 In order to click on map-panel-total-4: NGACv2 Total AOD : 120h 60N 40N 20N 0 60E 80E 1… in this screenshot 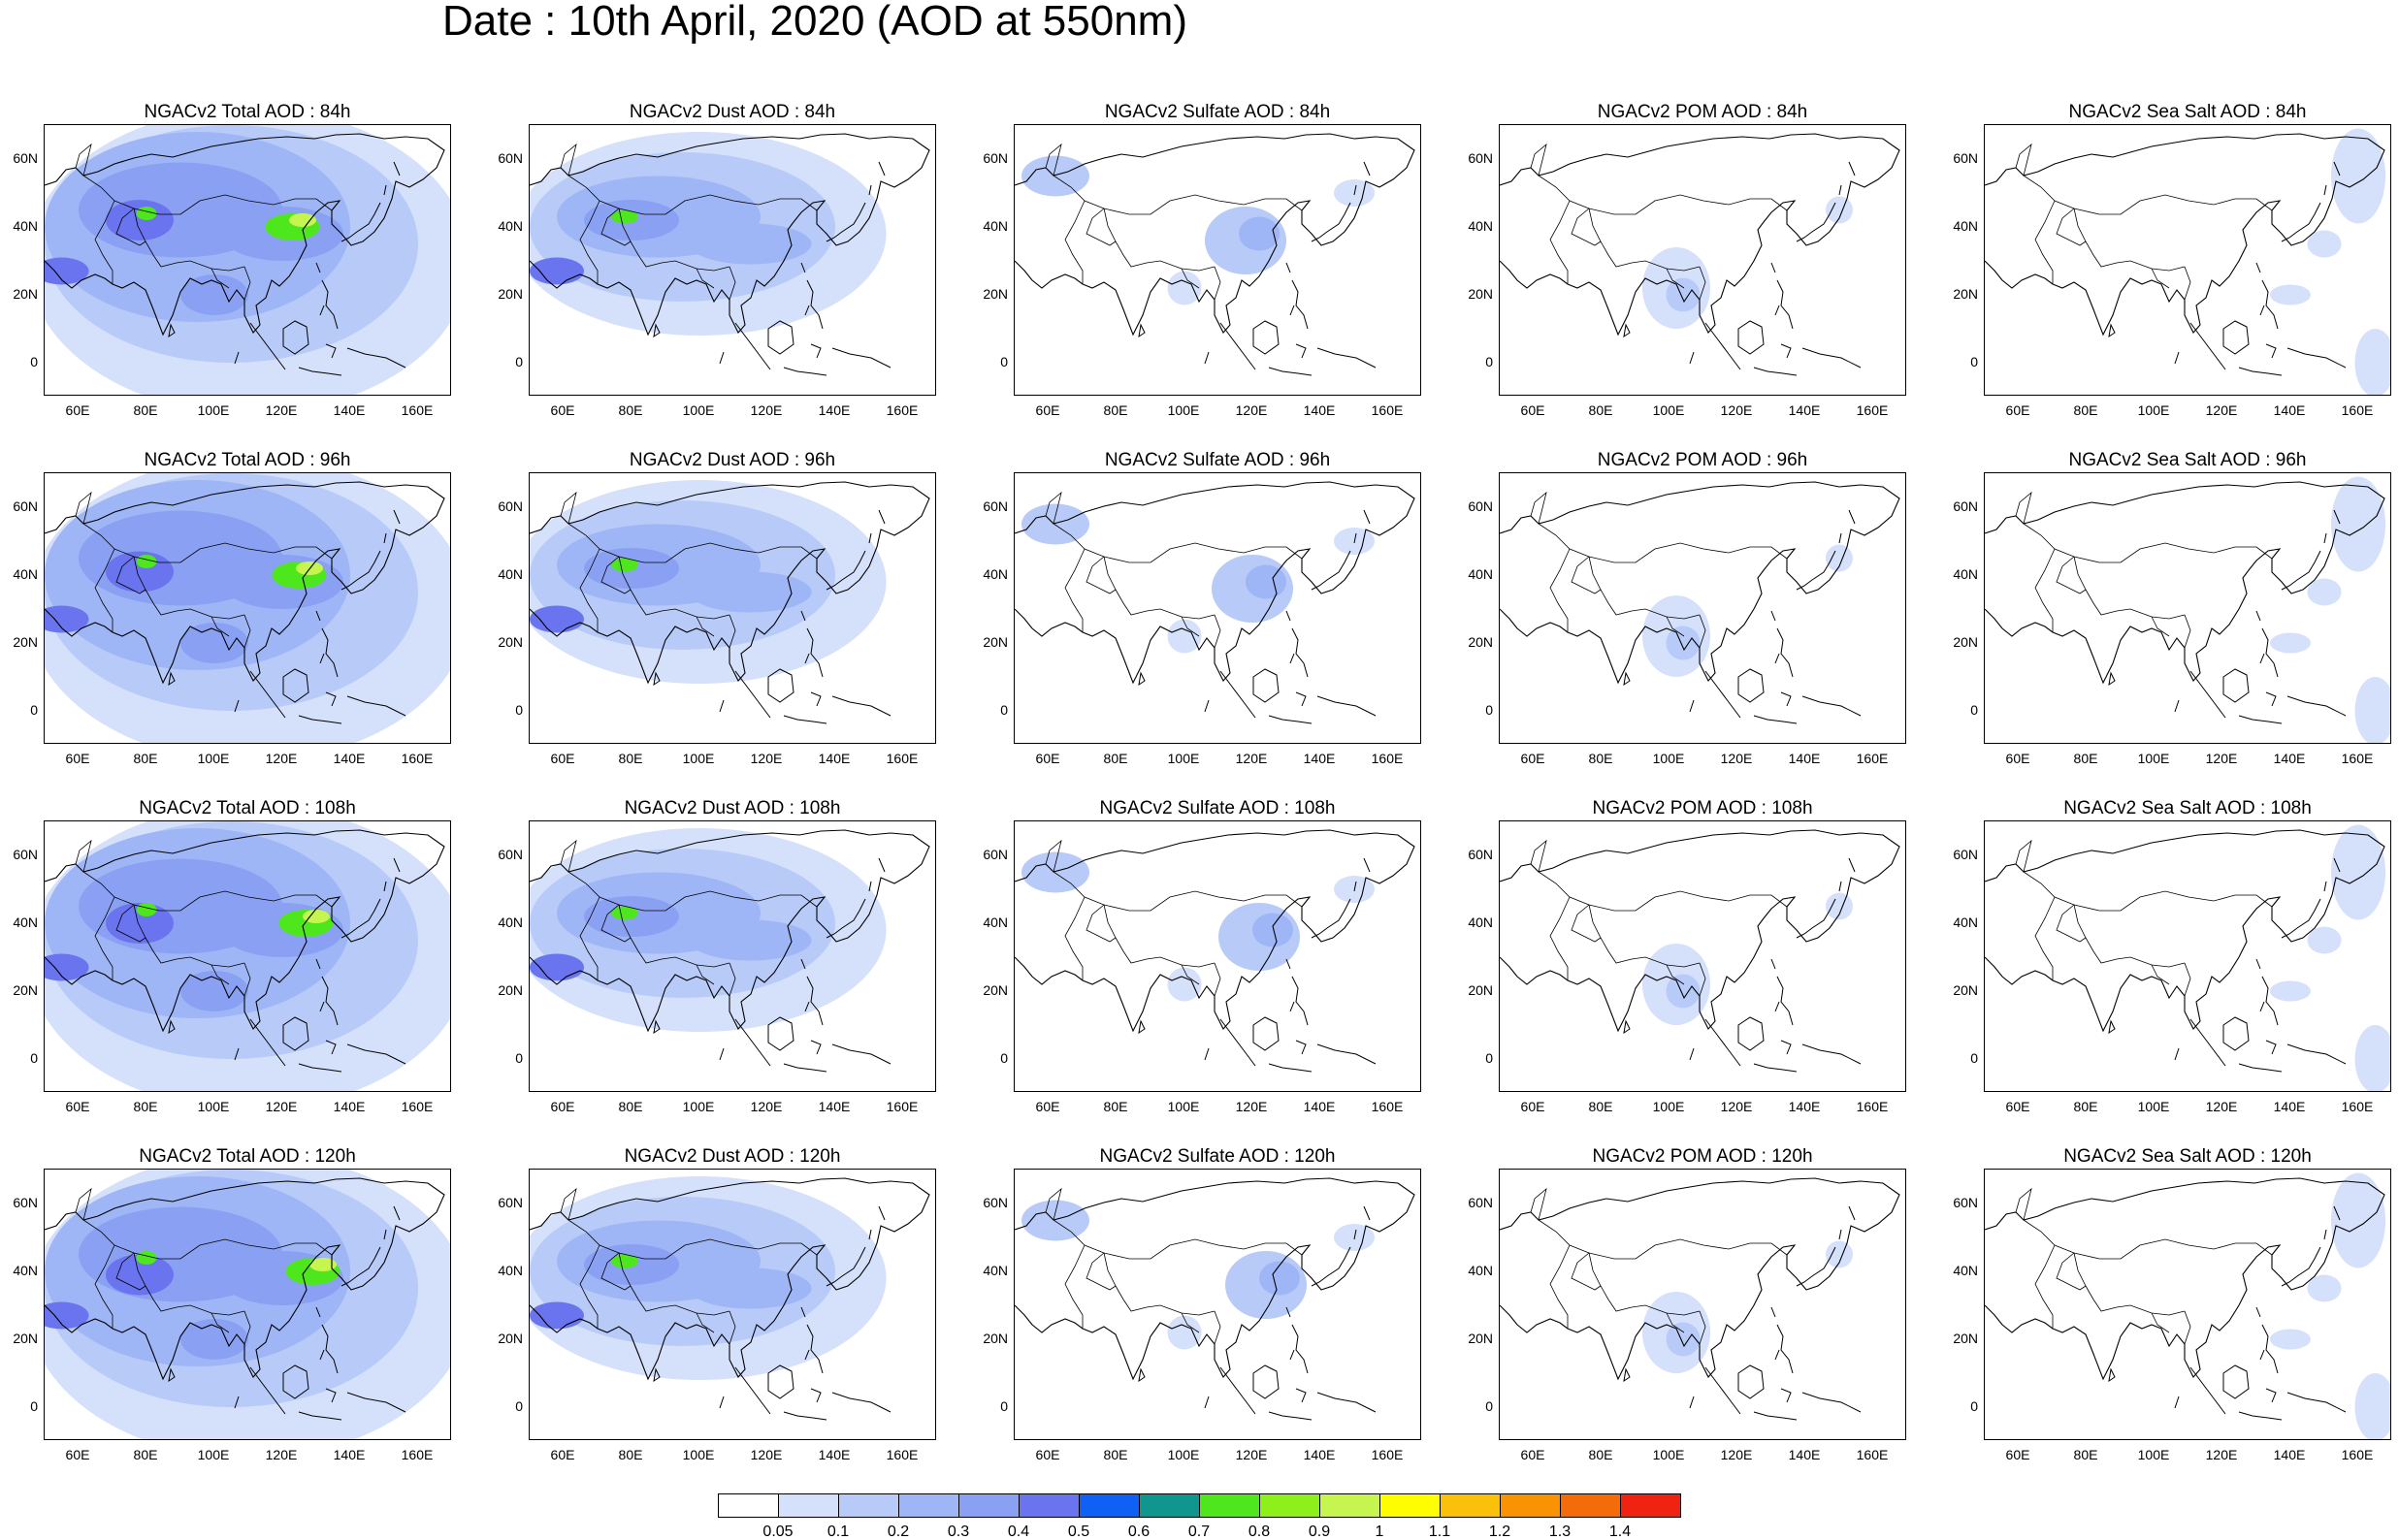, I will do `click(232, 1304)`.